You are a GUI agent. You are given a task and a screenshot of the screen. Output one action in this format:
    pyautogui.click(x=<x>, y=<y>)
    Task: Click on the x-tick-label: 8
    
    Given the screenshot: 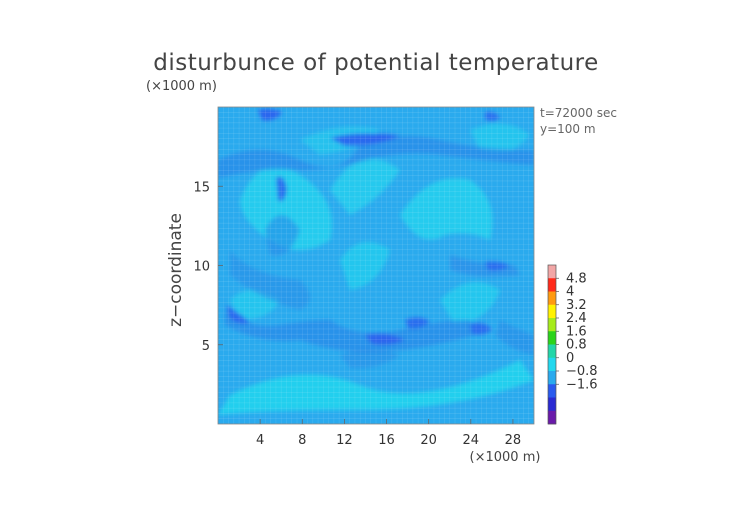 What is the action you would take?
    pyautogui.click(x=302, y=440)
    